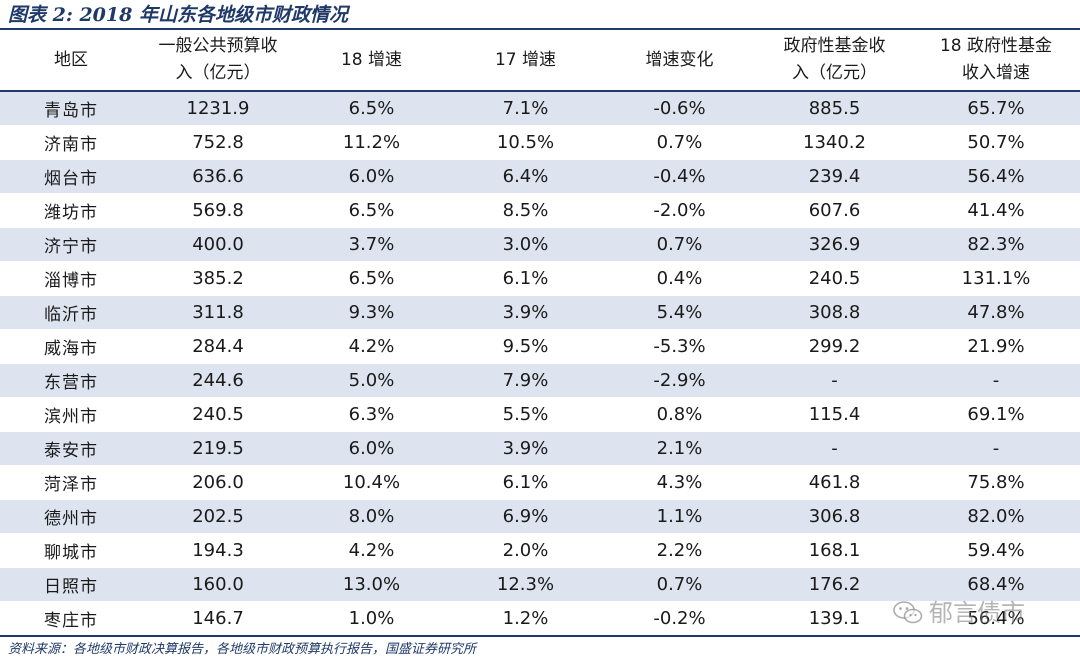 The height and width of the screenshot is (660, 1080). Describe the element at coordinates (679, 482) in the screenshot. I see `value-cell: 4.3%` at that location.